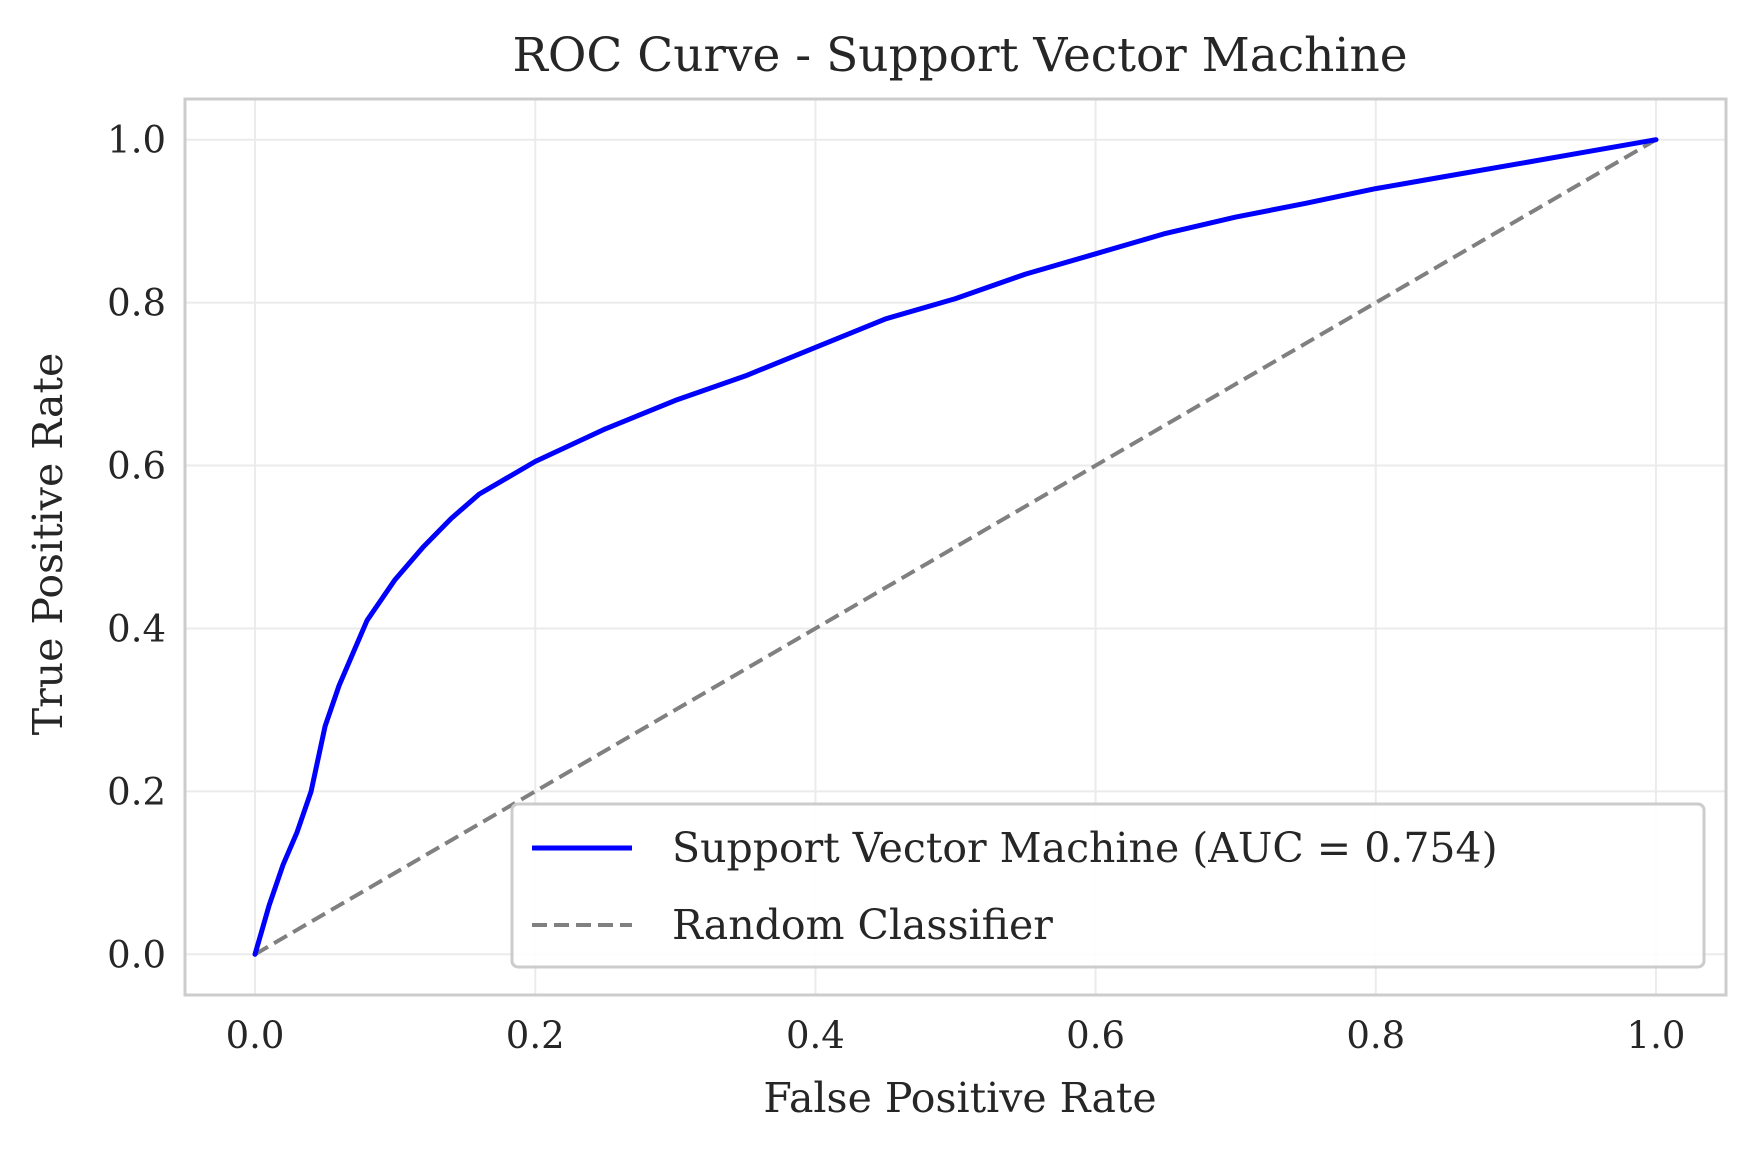 The width and height of the screenshot is (1750, 1155). What do you see at coordinates (959, 1098) in the screenshot?
I see `x-axis-label: False Positive Rate` at bounding box center [959, 1098].